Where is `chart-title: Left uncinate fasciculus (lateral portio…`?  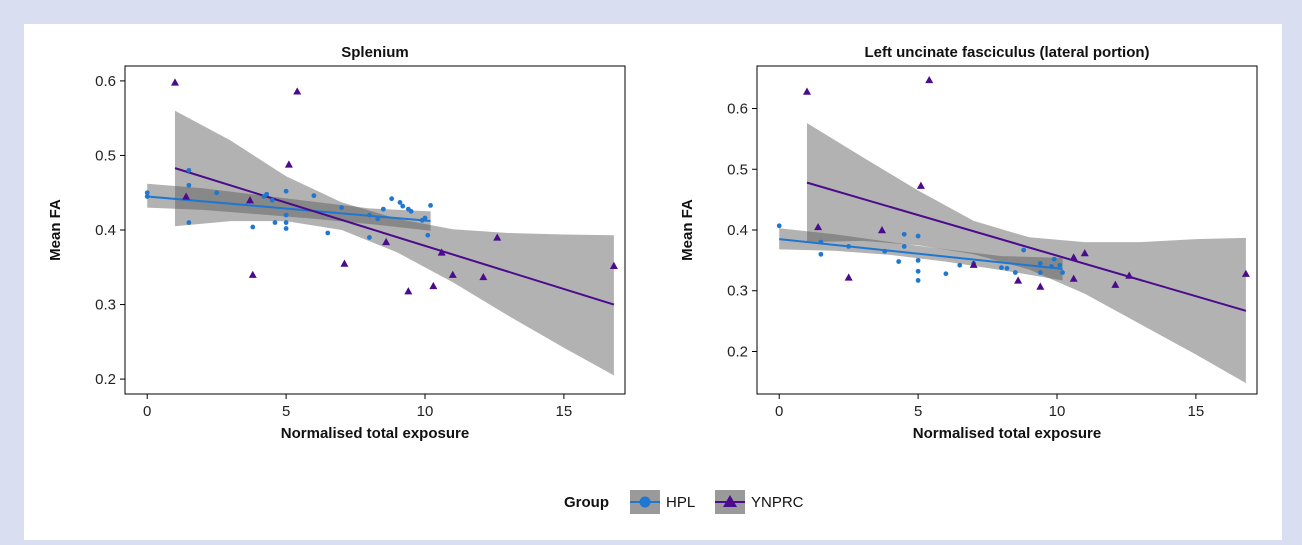
chart-title: Left uncinate fasciculus (lateral portio… is located at coordinates (1006, 52).